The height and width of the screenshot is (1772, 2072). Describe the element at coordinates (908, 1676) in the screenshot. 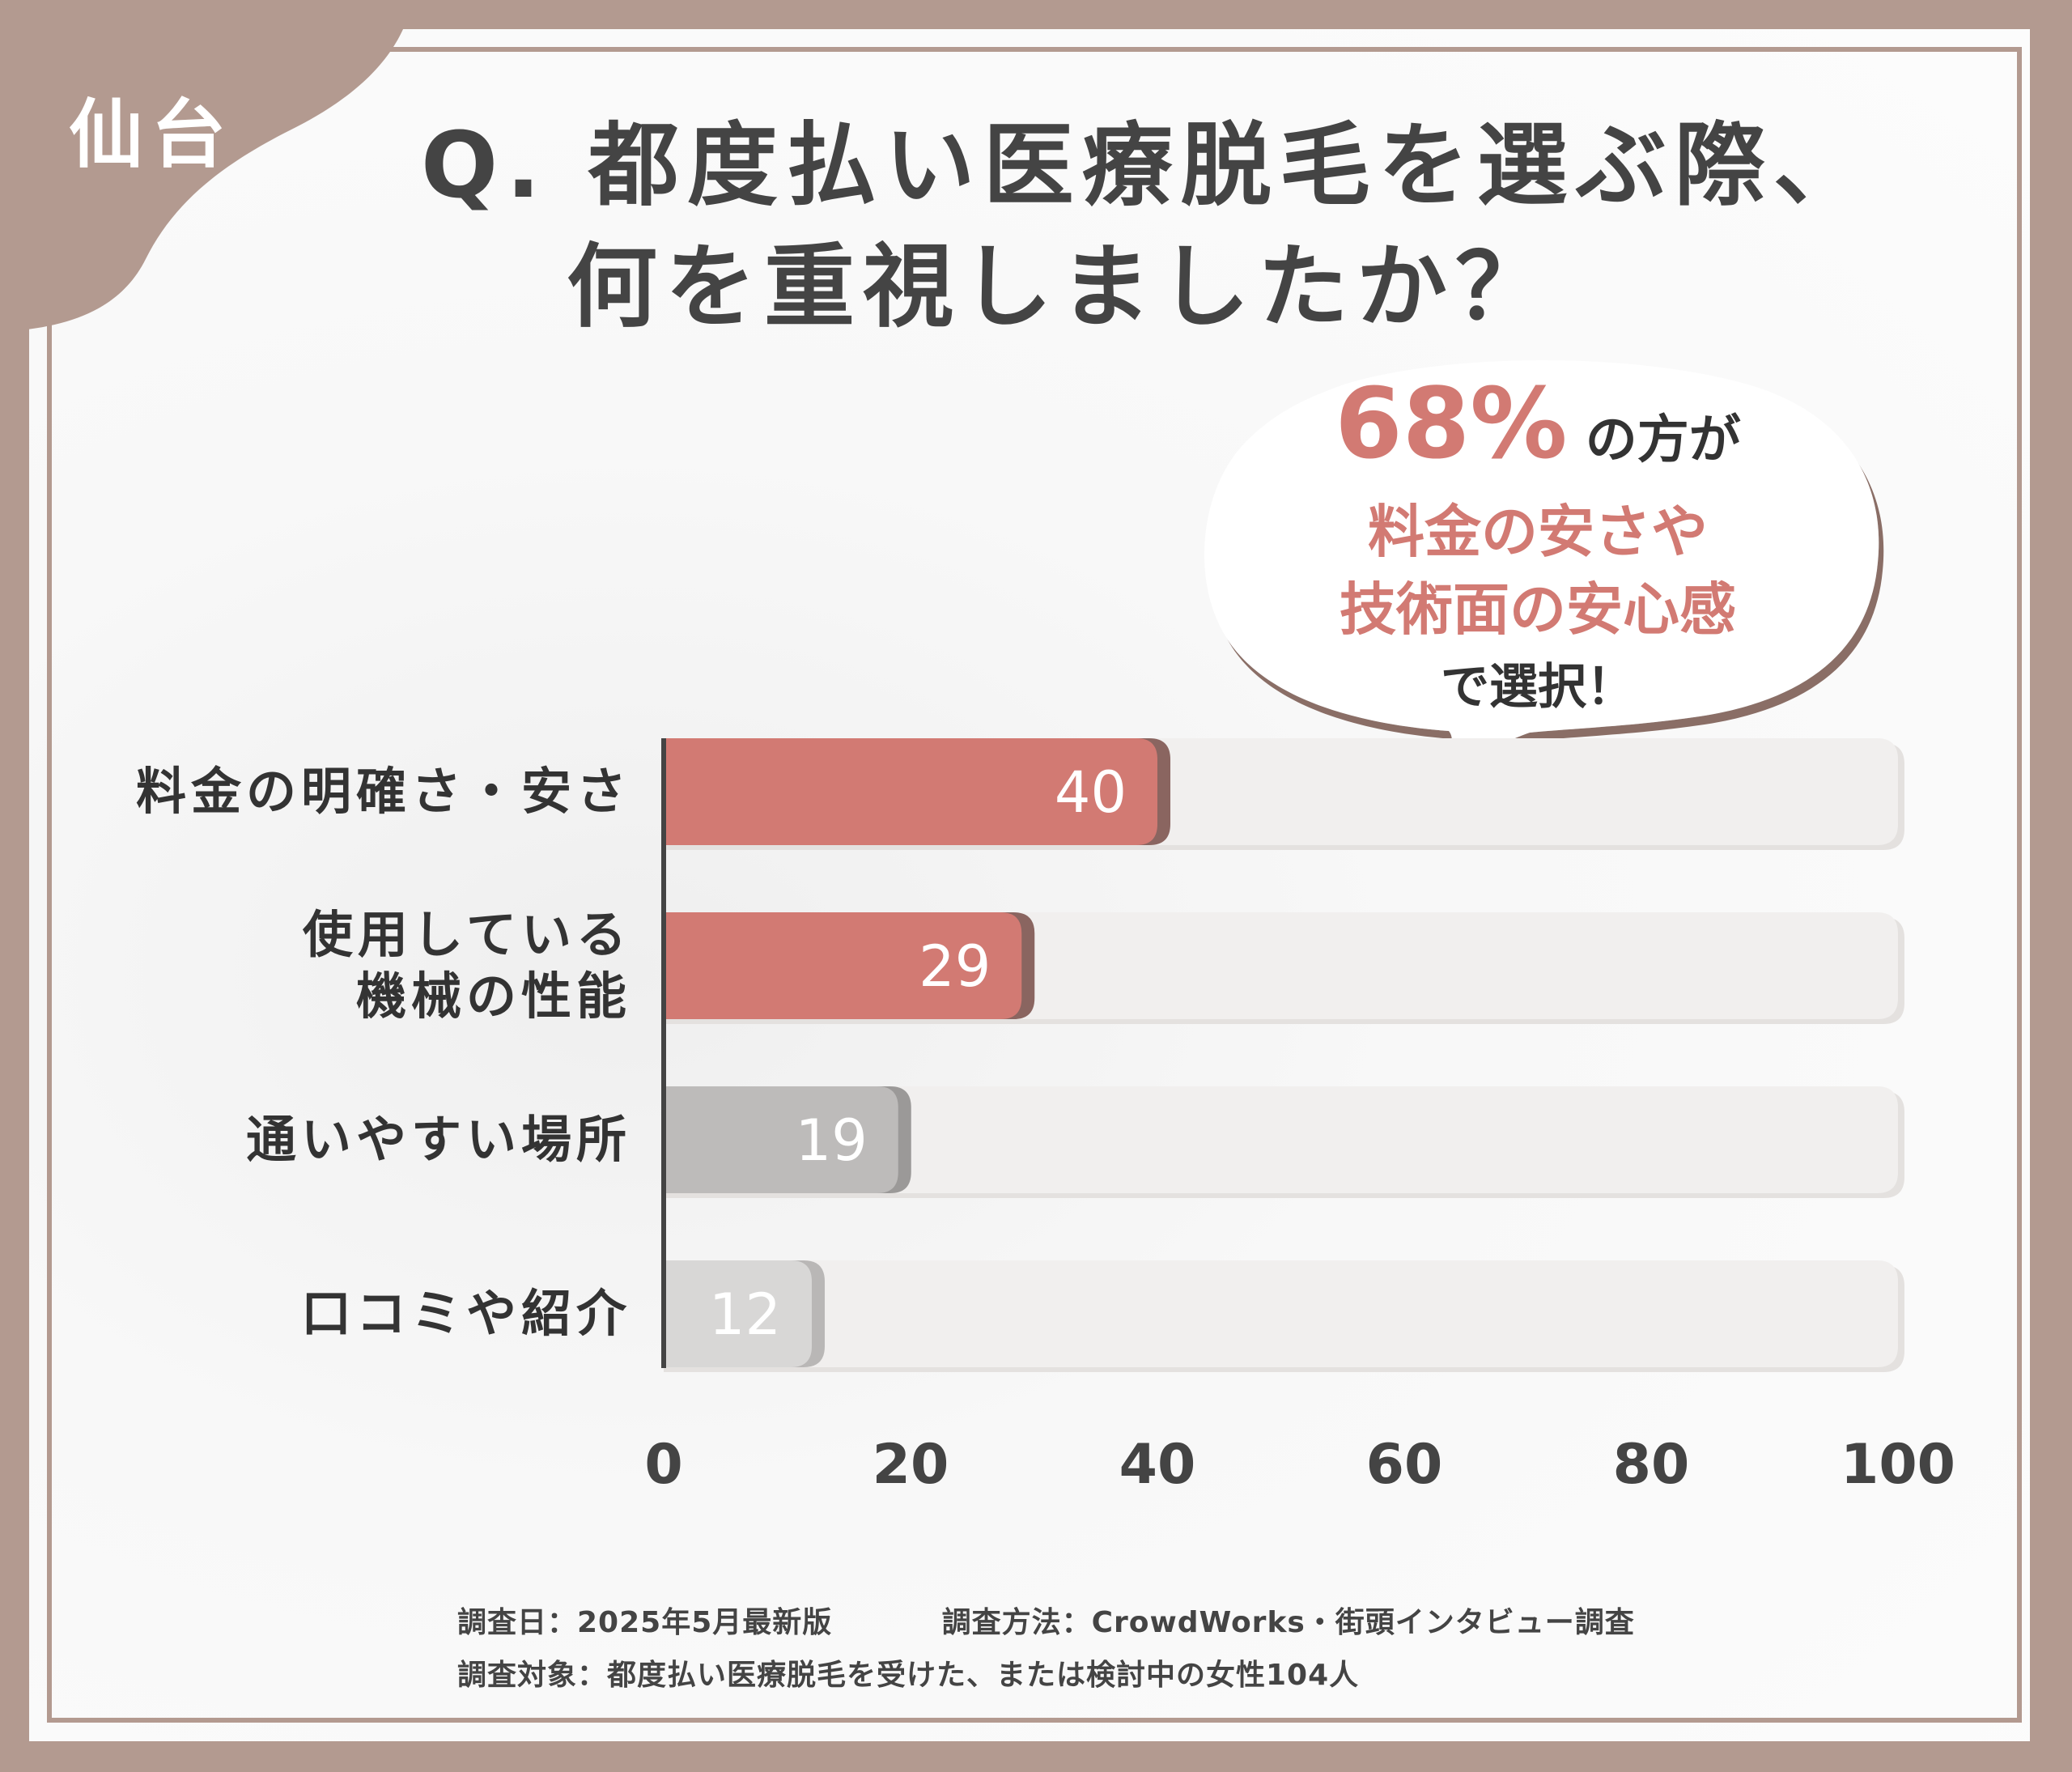

I see `survey-target: 調査対象：都度払い医療脱毛を受けた、または検討中の女性104人` at that location.